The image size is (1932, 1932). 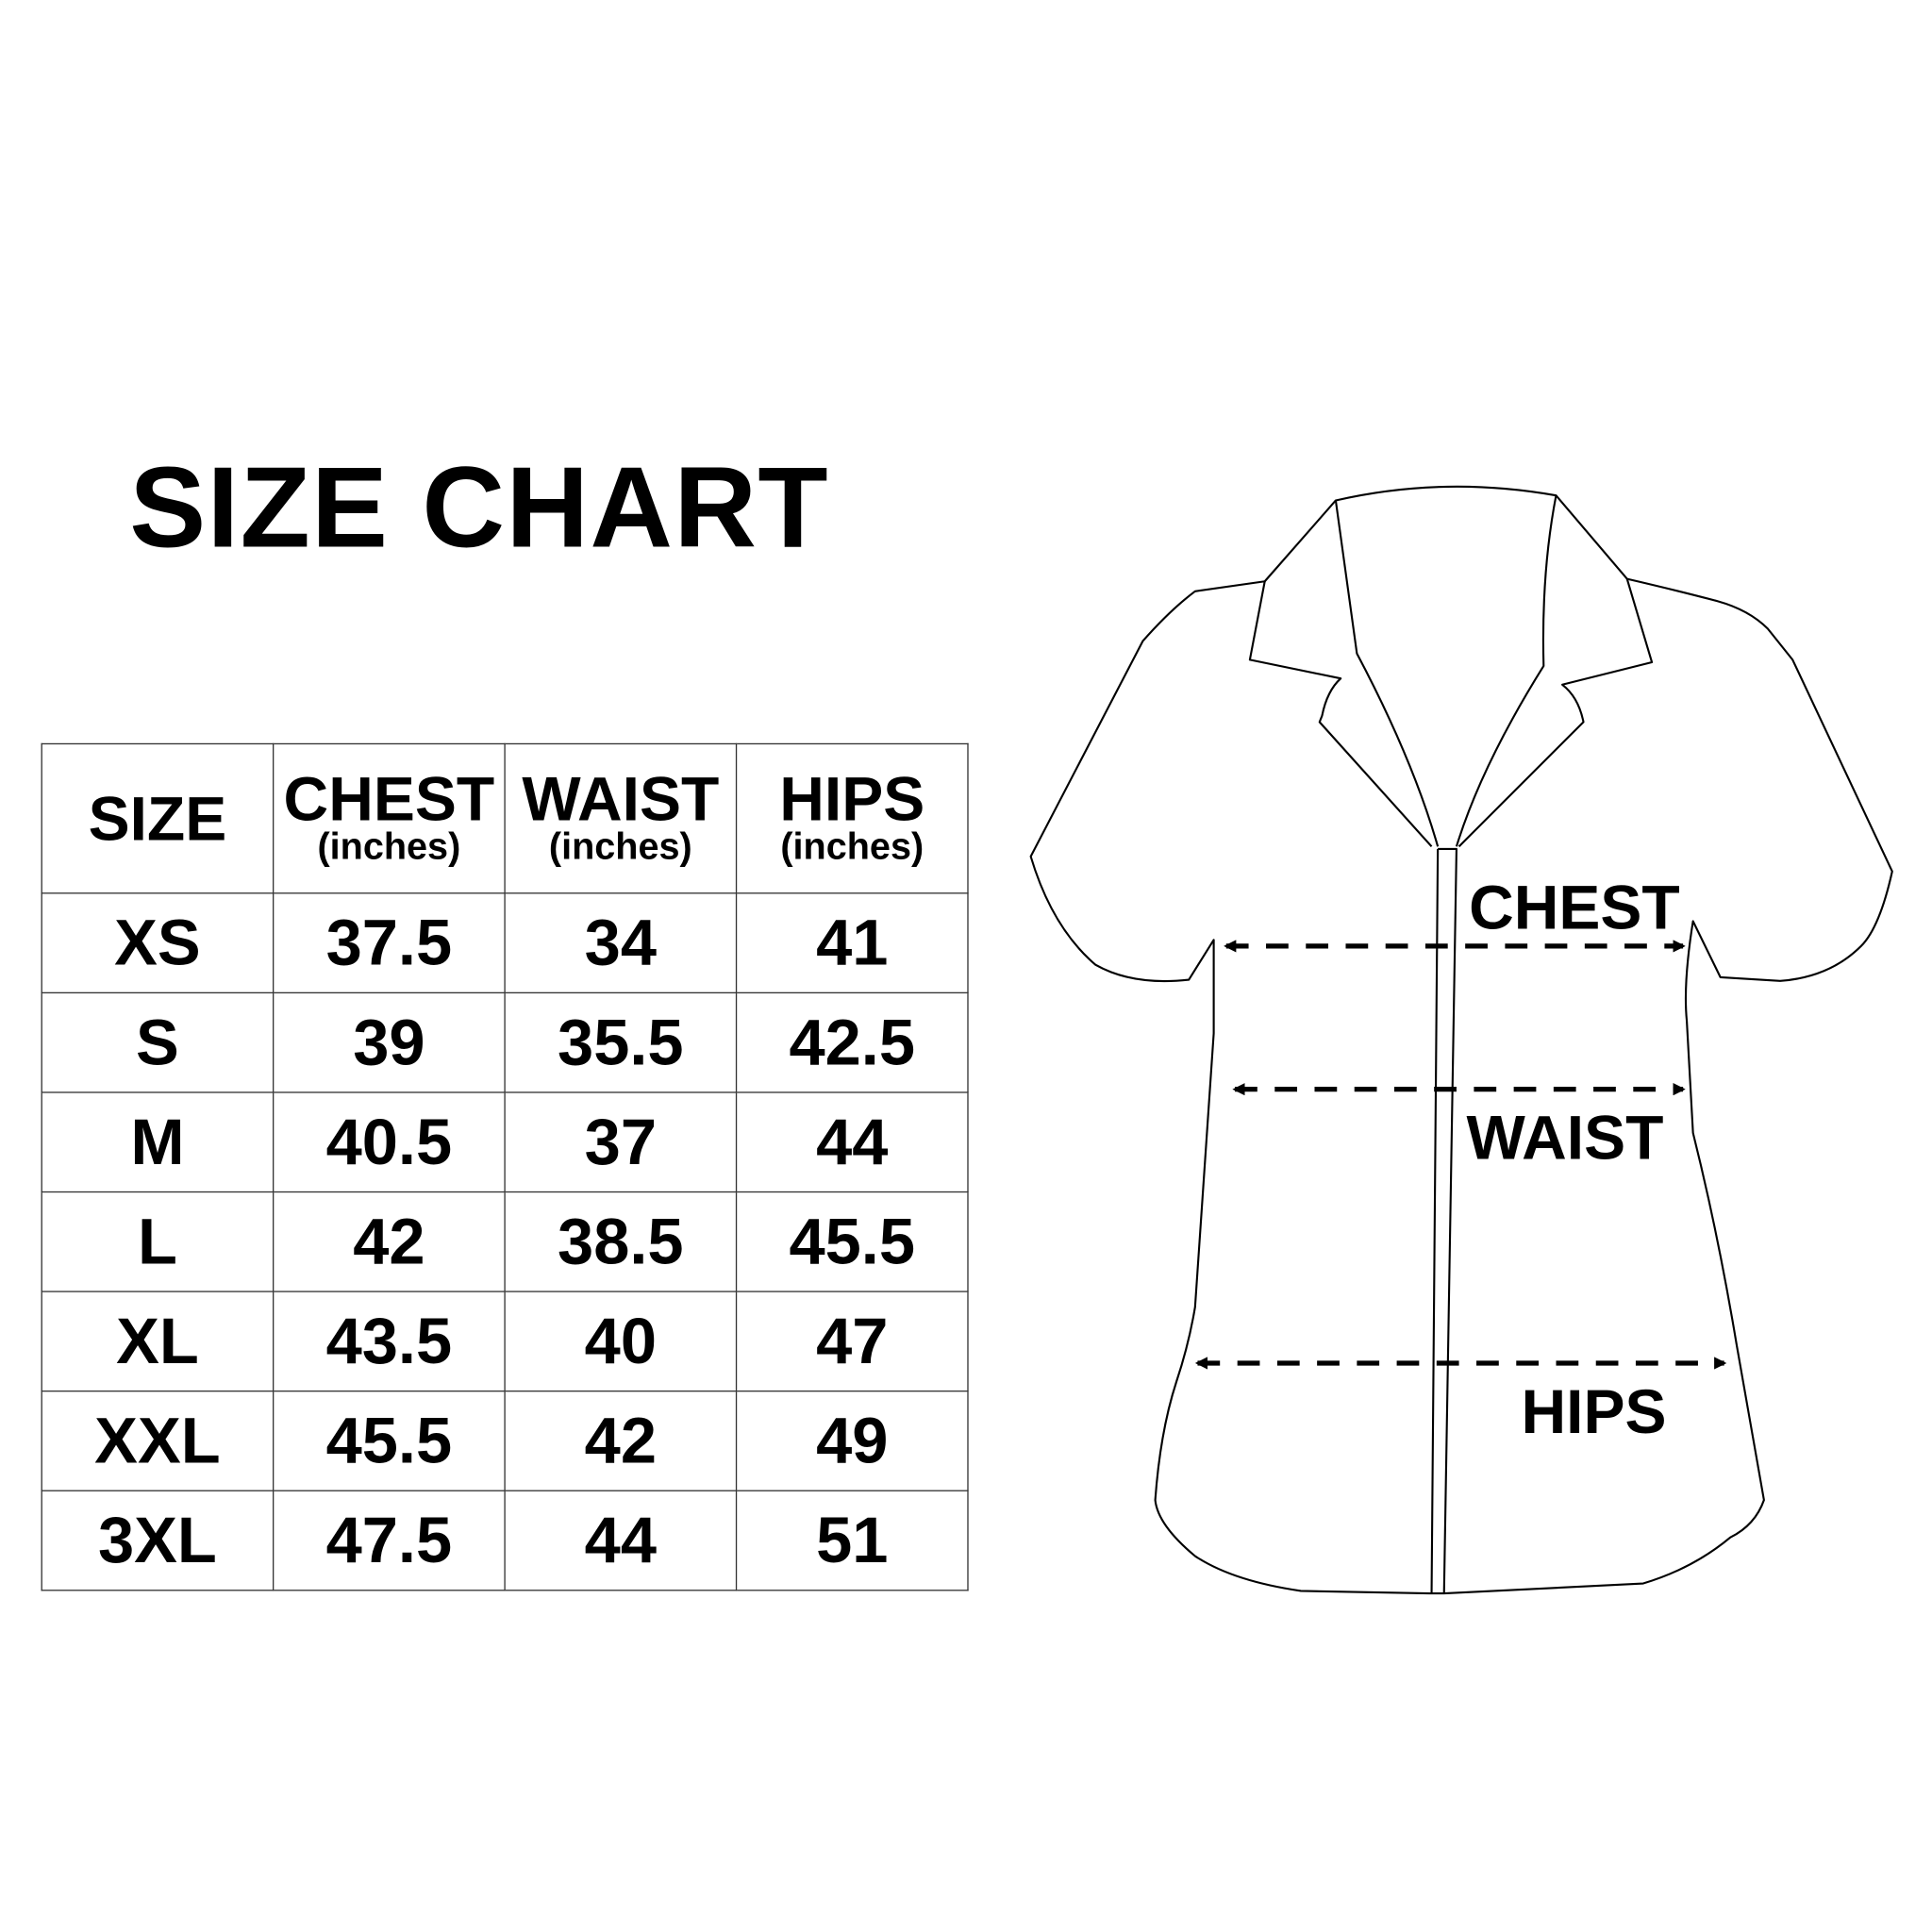 I want to click on left-collar, so click(x=1344, y=674).